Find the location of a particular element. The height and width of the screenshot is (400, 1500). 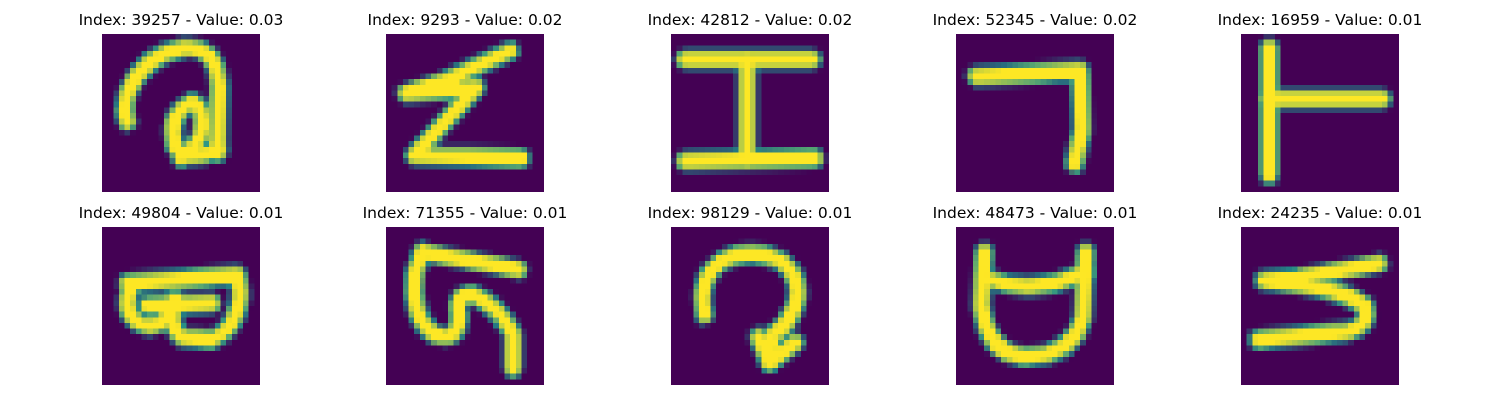

panel-title: Index: 48473 - Value: 0.01 is located at coordinates (1035, 213).